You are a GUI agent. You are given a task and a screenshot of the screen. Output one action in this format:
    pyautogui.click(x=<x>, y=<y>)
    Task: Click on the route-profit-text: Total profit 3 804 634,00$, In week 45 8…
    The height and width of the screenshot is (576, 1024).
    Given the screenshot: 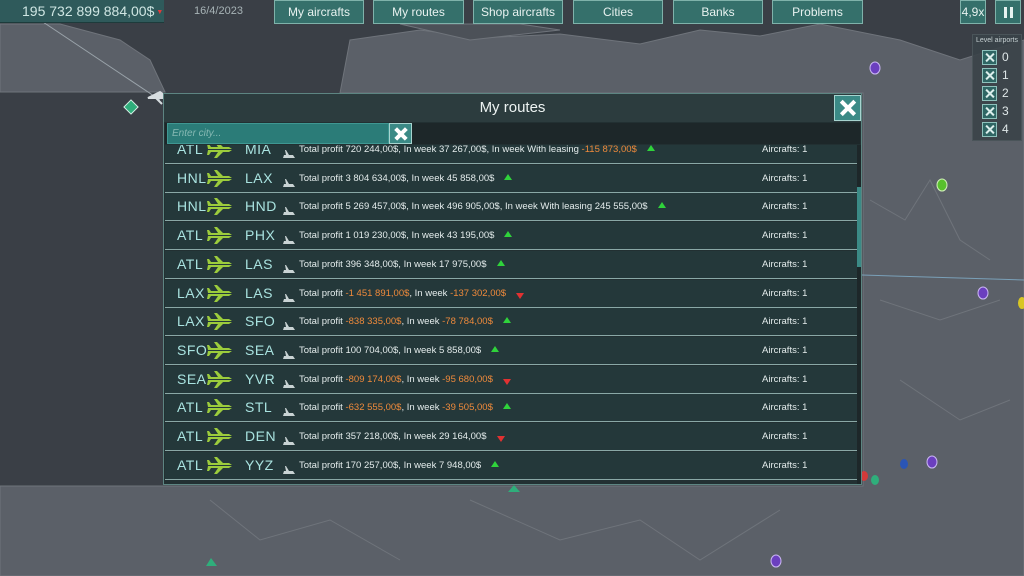 What is the action you would take?
    pyautogui.click(x=406, y=178)
    